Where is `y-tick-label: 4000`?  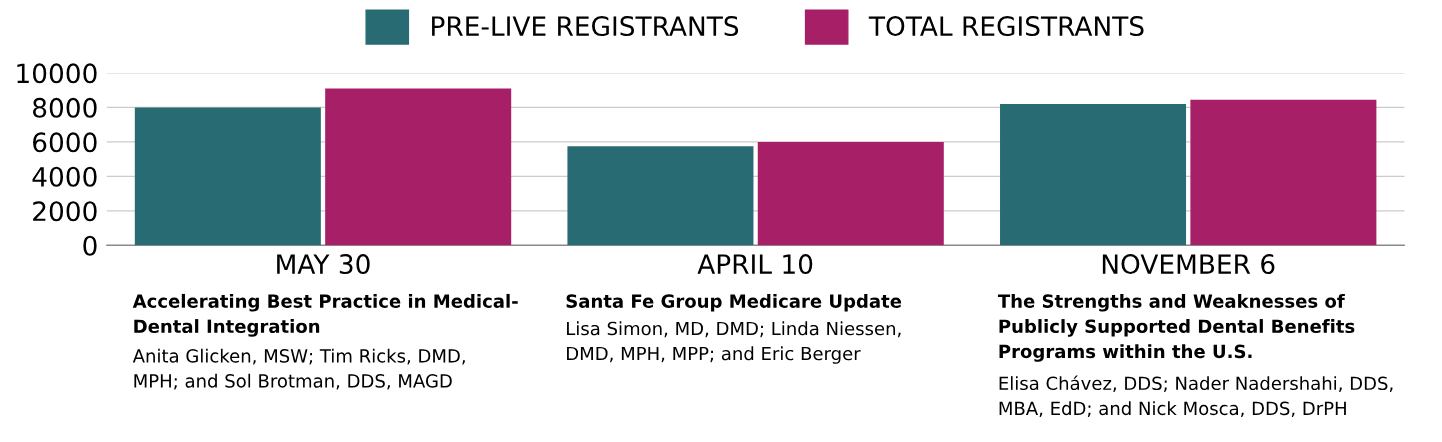
y-tick-label: 4000 is located at coordinates (64, 176).